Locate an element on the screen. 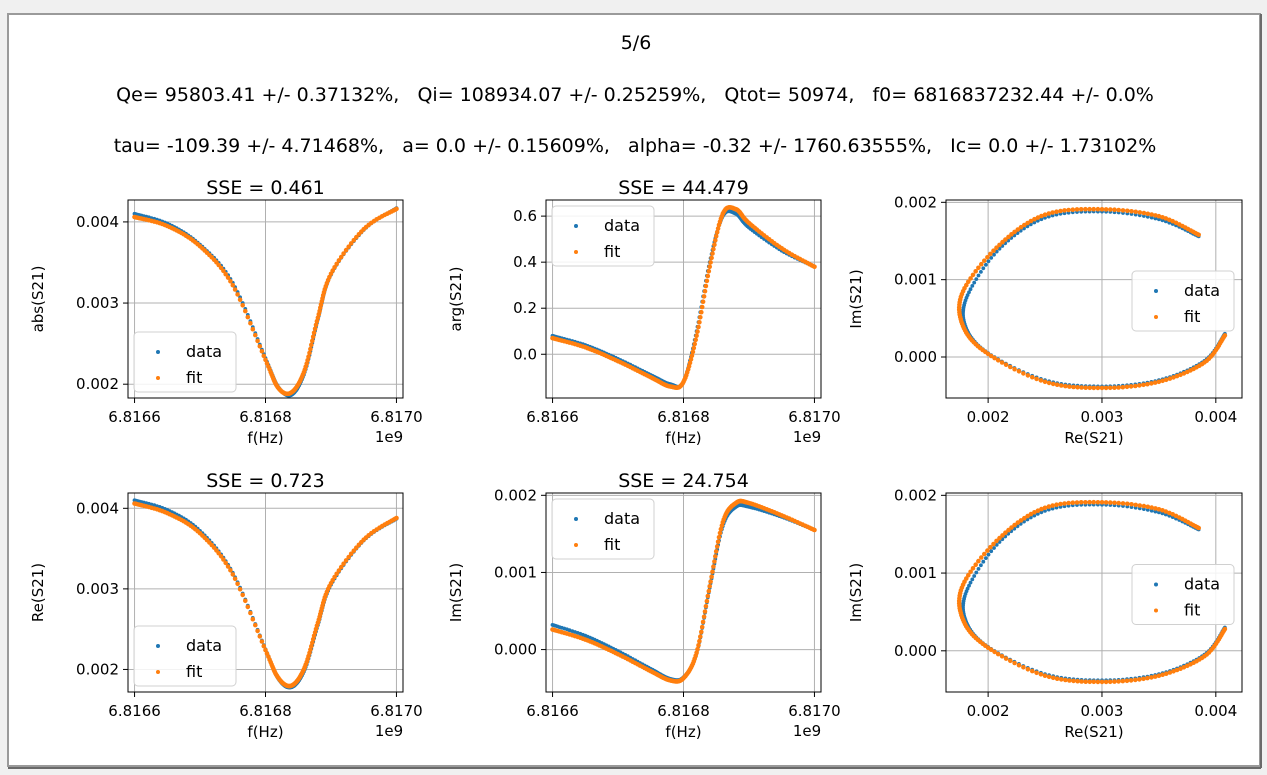  y-axis-label: Im(S21) is located at coordinates (856, 298).